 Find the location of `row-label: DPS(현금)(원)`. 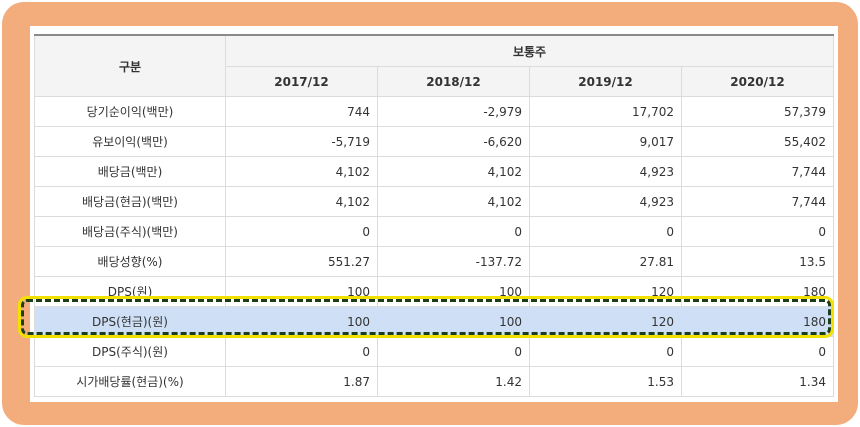

row-label: DPS(현금)(원) is located at coordinates (130, 321).